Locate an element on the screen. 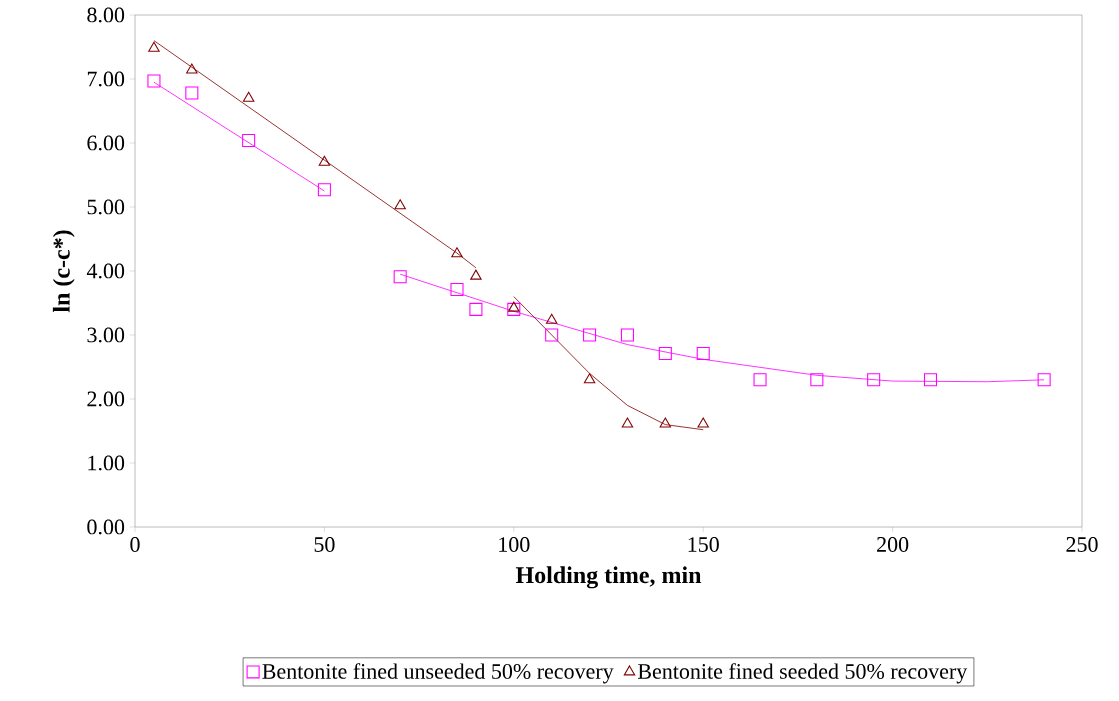 This screenshot has width=1119, height=701. x-tick-label: 200 is located at coordinates (893, 544).